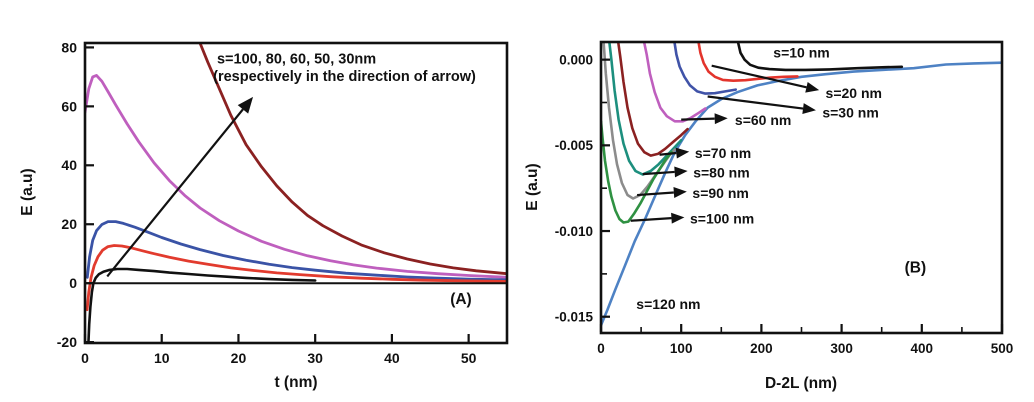 The width and height of the screenshot is (1034, 402). Describe the element at coordinates (315, 358) in the screenshot. I see `x-tick-label: 30` at that location.